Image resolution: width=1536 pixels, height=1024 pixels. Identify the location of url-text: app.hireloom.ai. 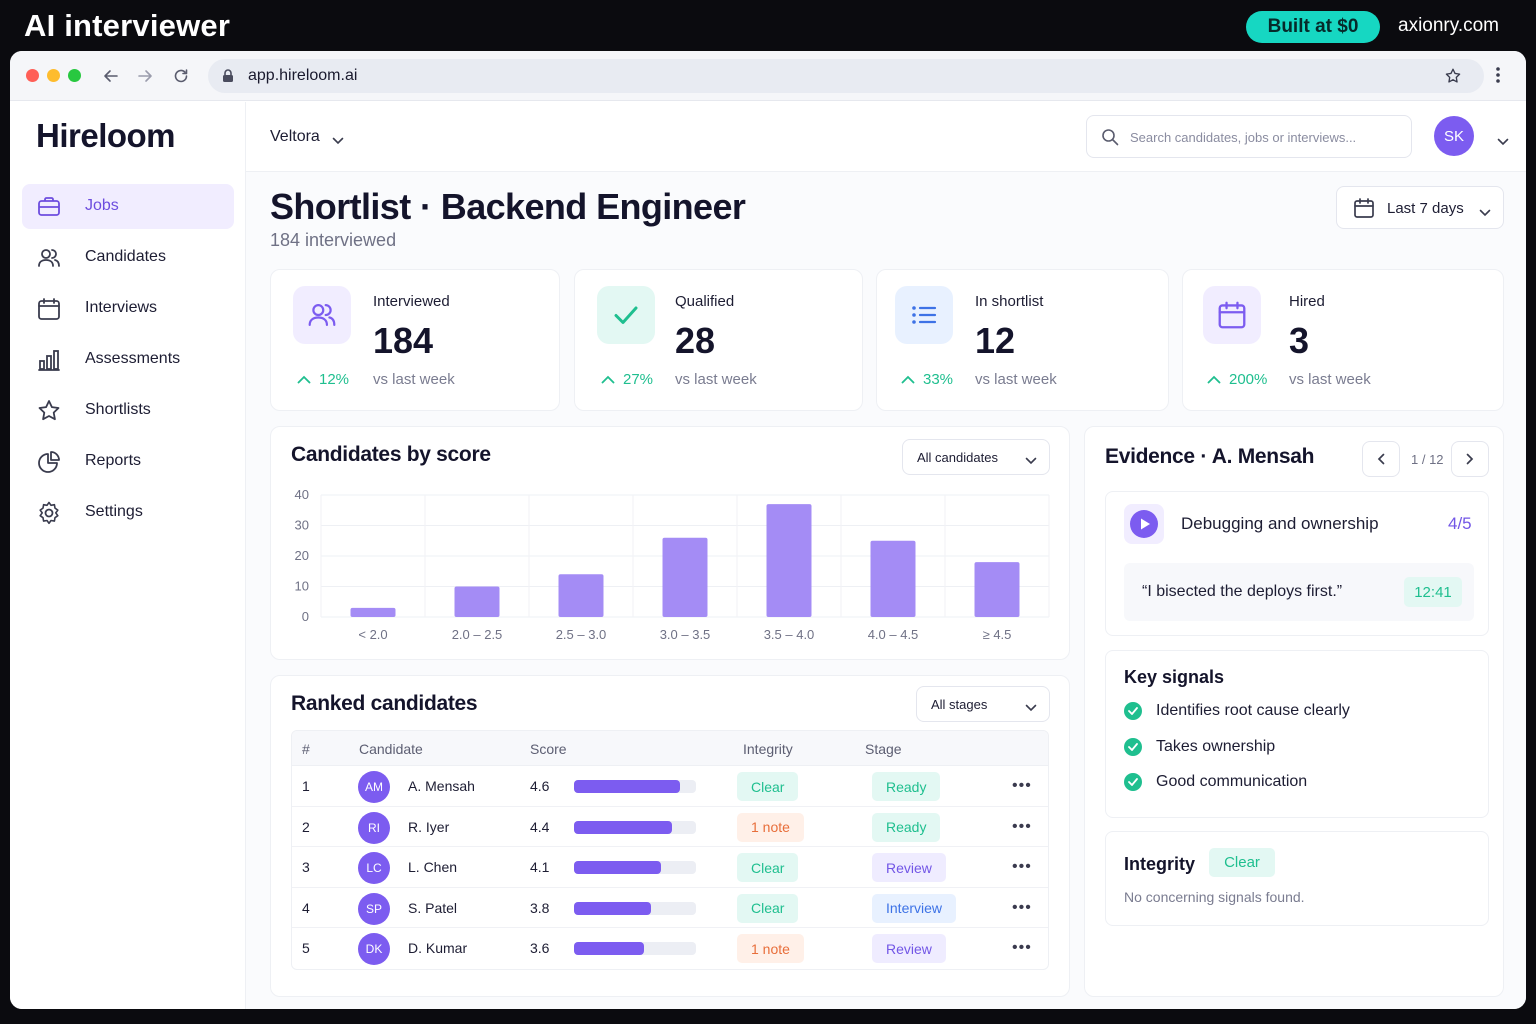
(303, 75).